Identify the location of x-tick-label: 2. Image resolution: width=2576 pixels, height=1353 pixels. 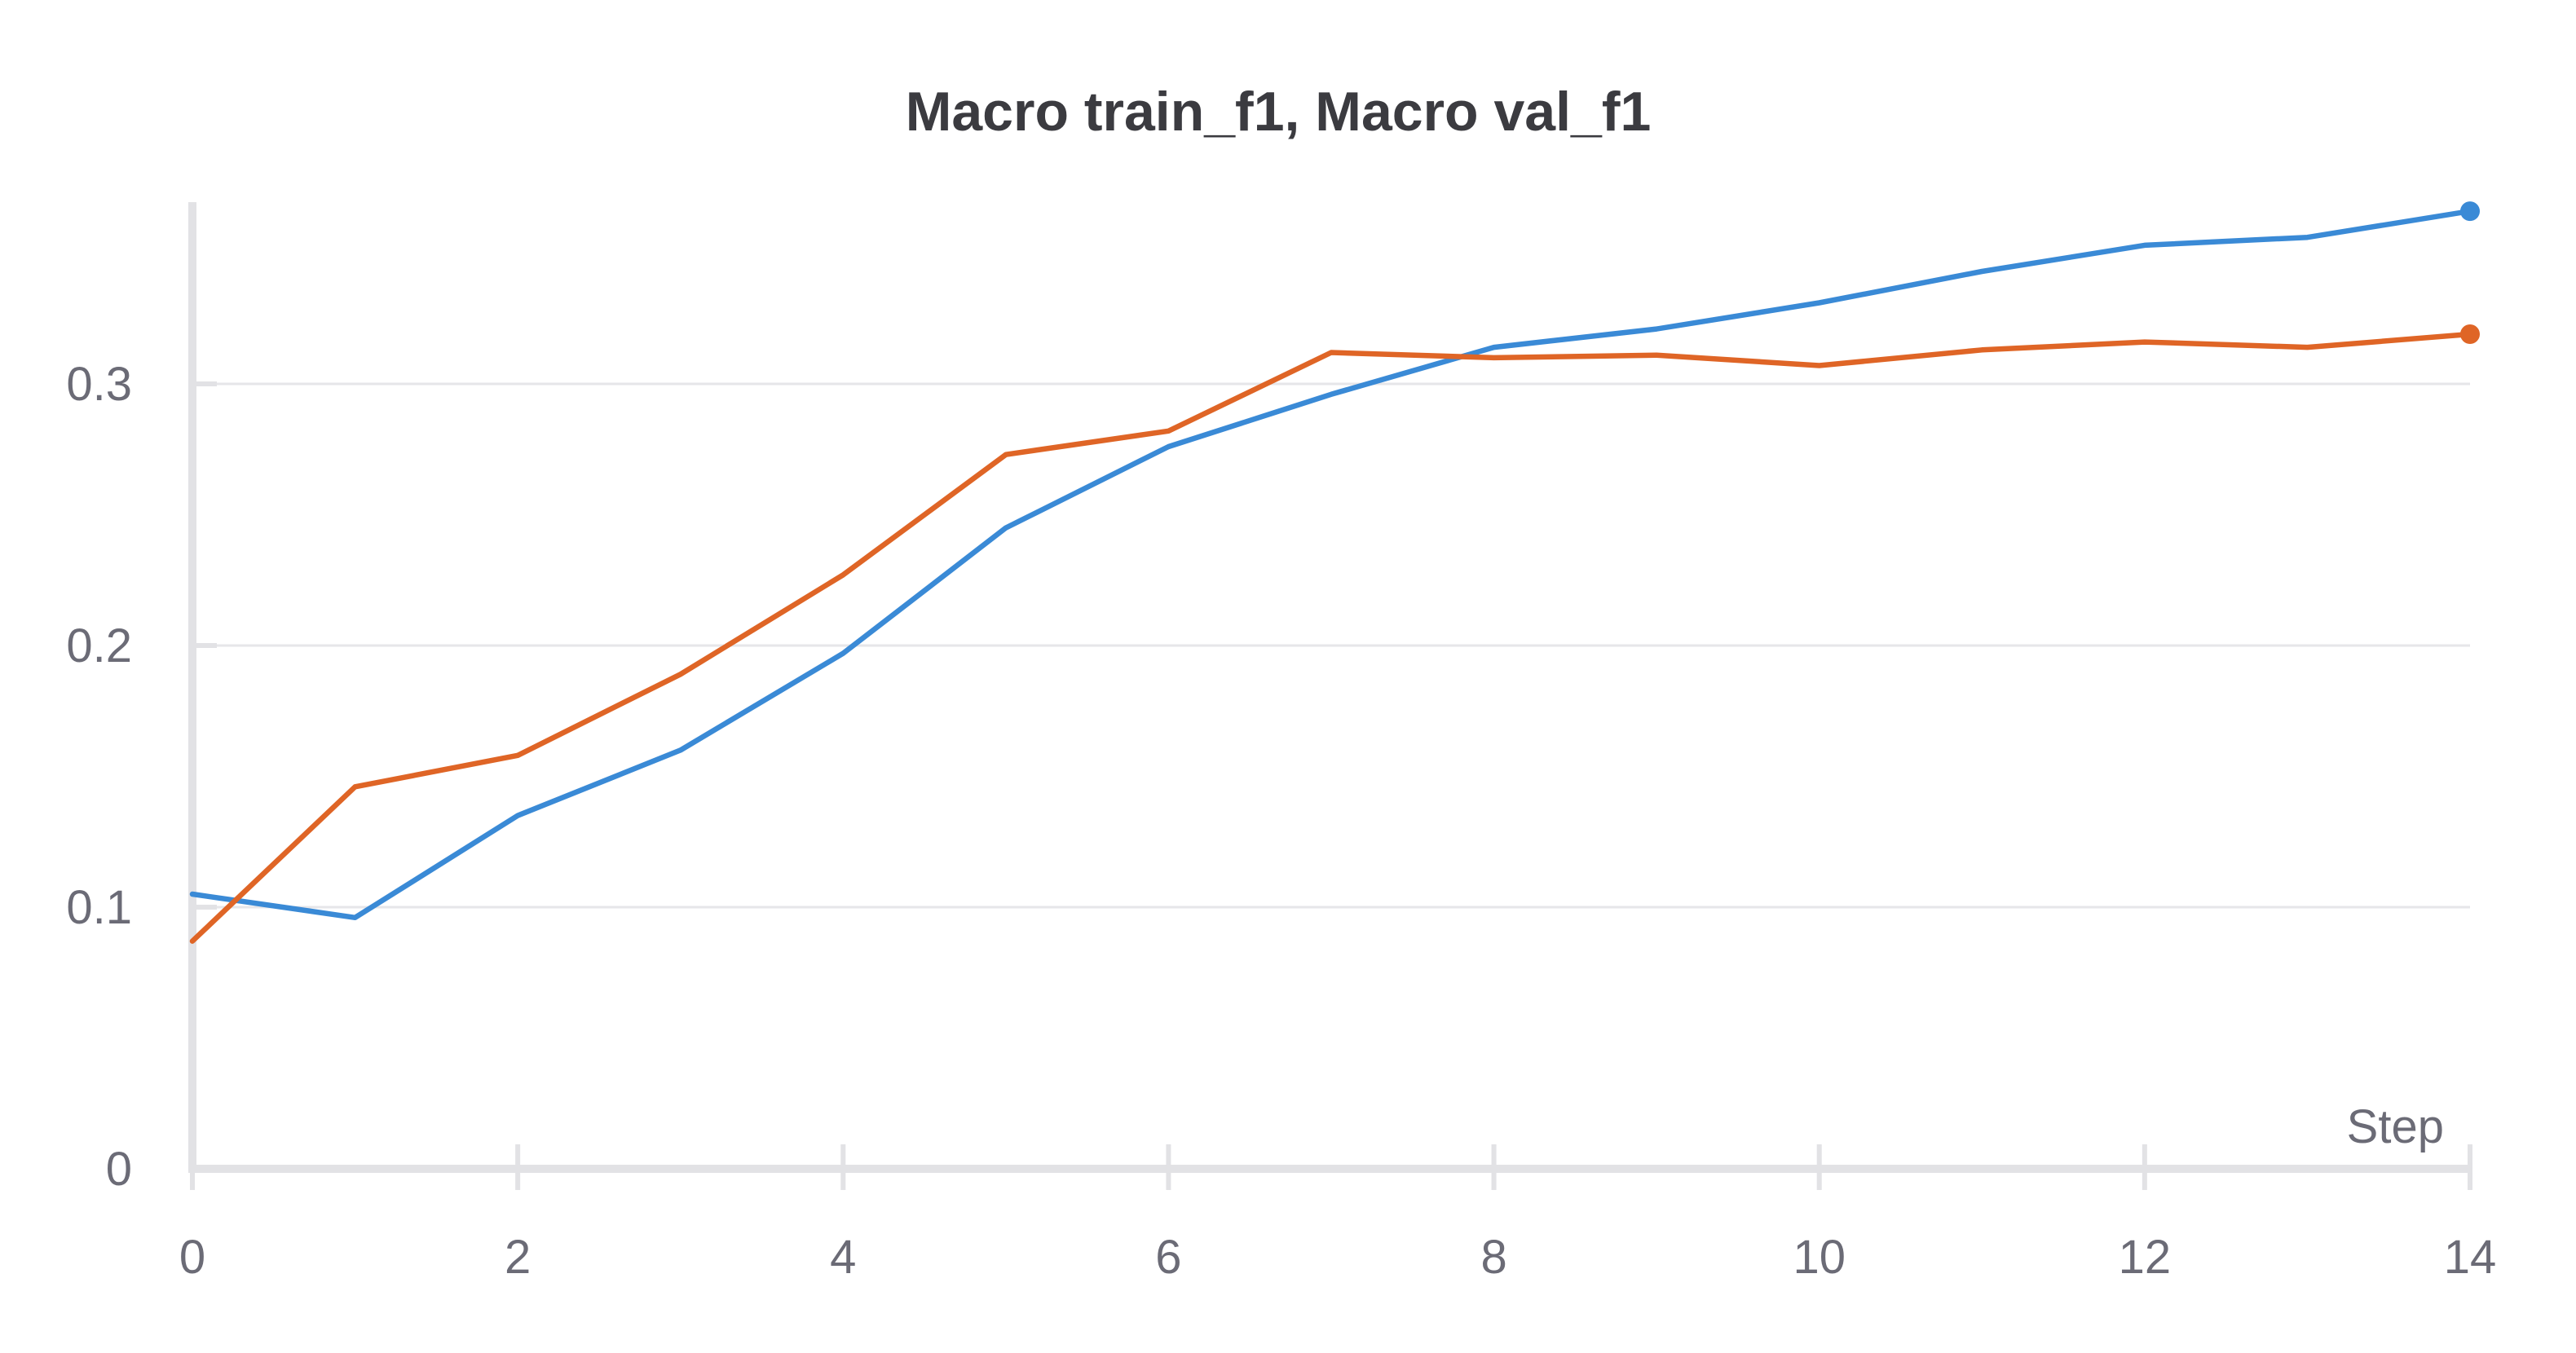
(518, 1257).